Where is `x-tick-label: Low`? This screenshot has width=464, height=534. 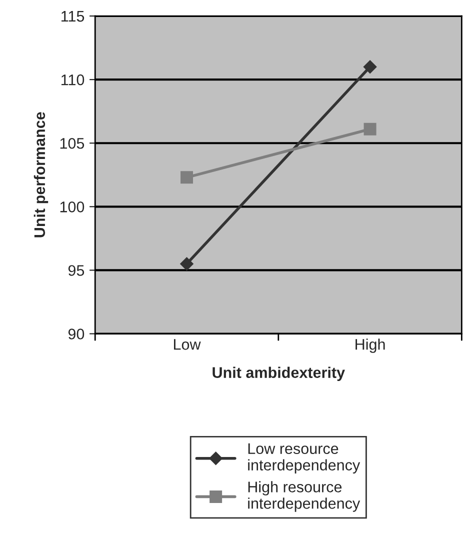
x-tick-label: Low is located at coordinates (187, 344).